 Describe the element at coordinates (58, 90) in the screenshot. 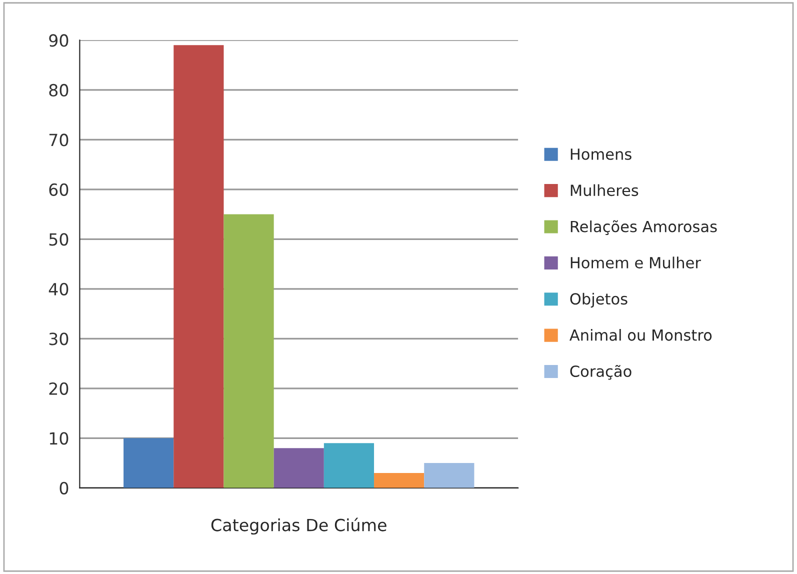

I see `y-tick-label: 80` at that location.